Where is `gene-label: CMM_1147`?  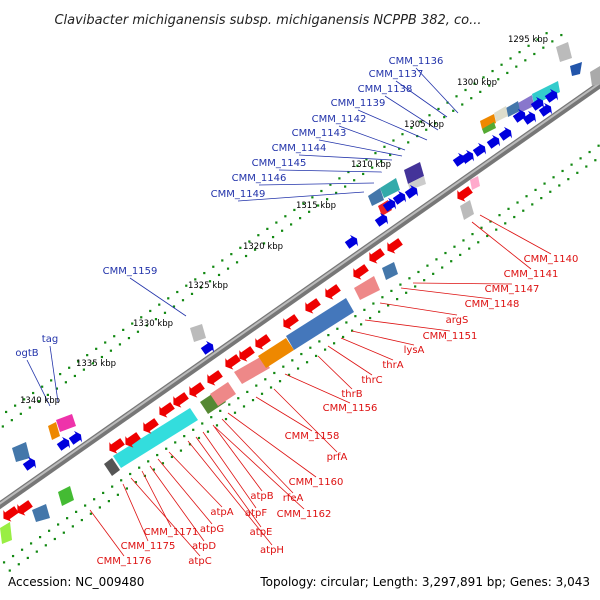
gene-label: CMM_1147 is located at coordinates (512, 289).